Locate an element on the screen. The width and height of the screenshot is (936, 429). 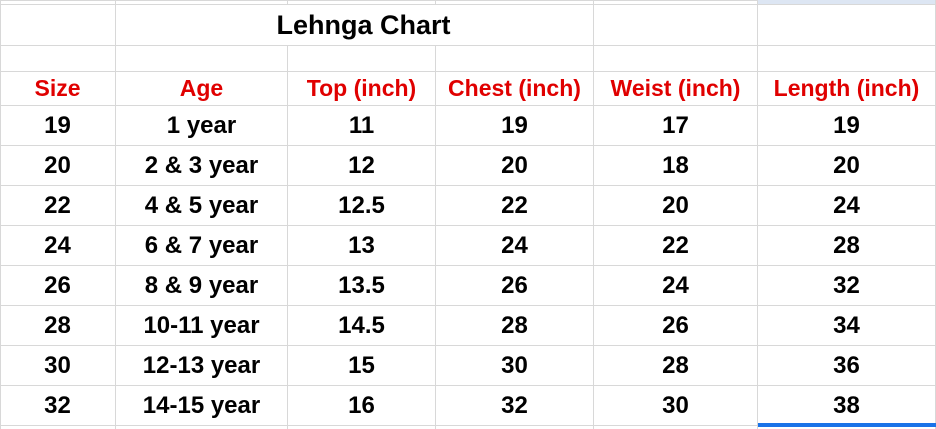
table-cell: 13 is located at coordinates (362, 246).